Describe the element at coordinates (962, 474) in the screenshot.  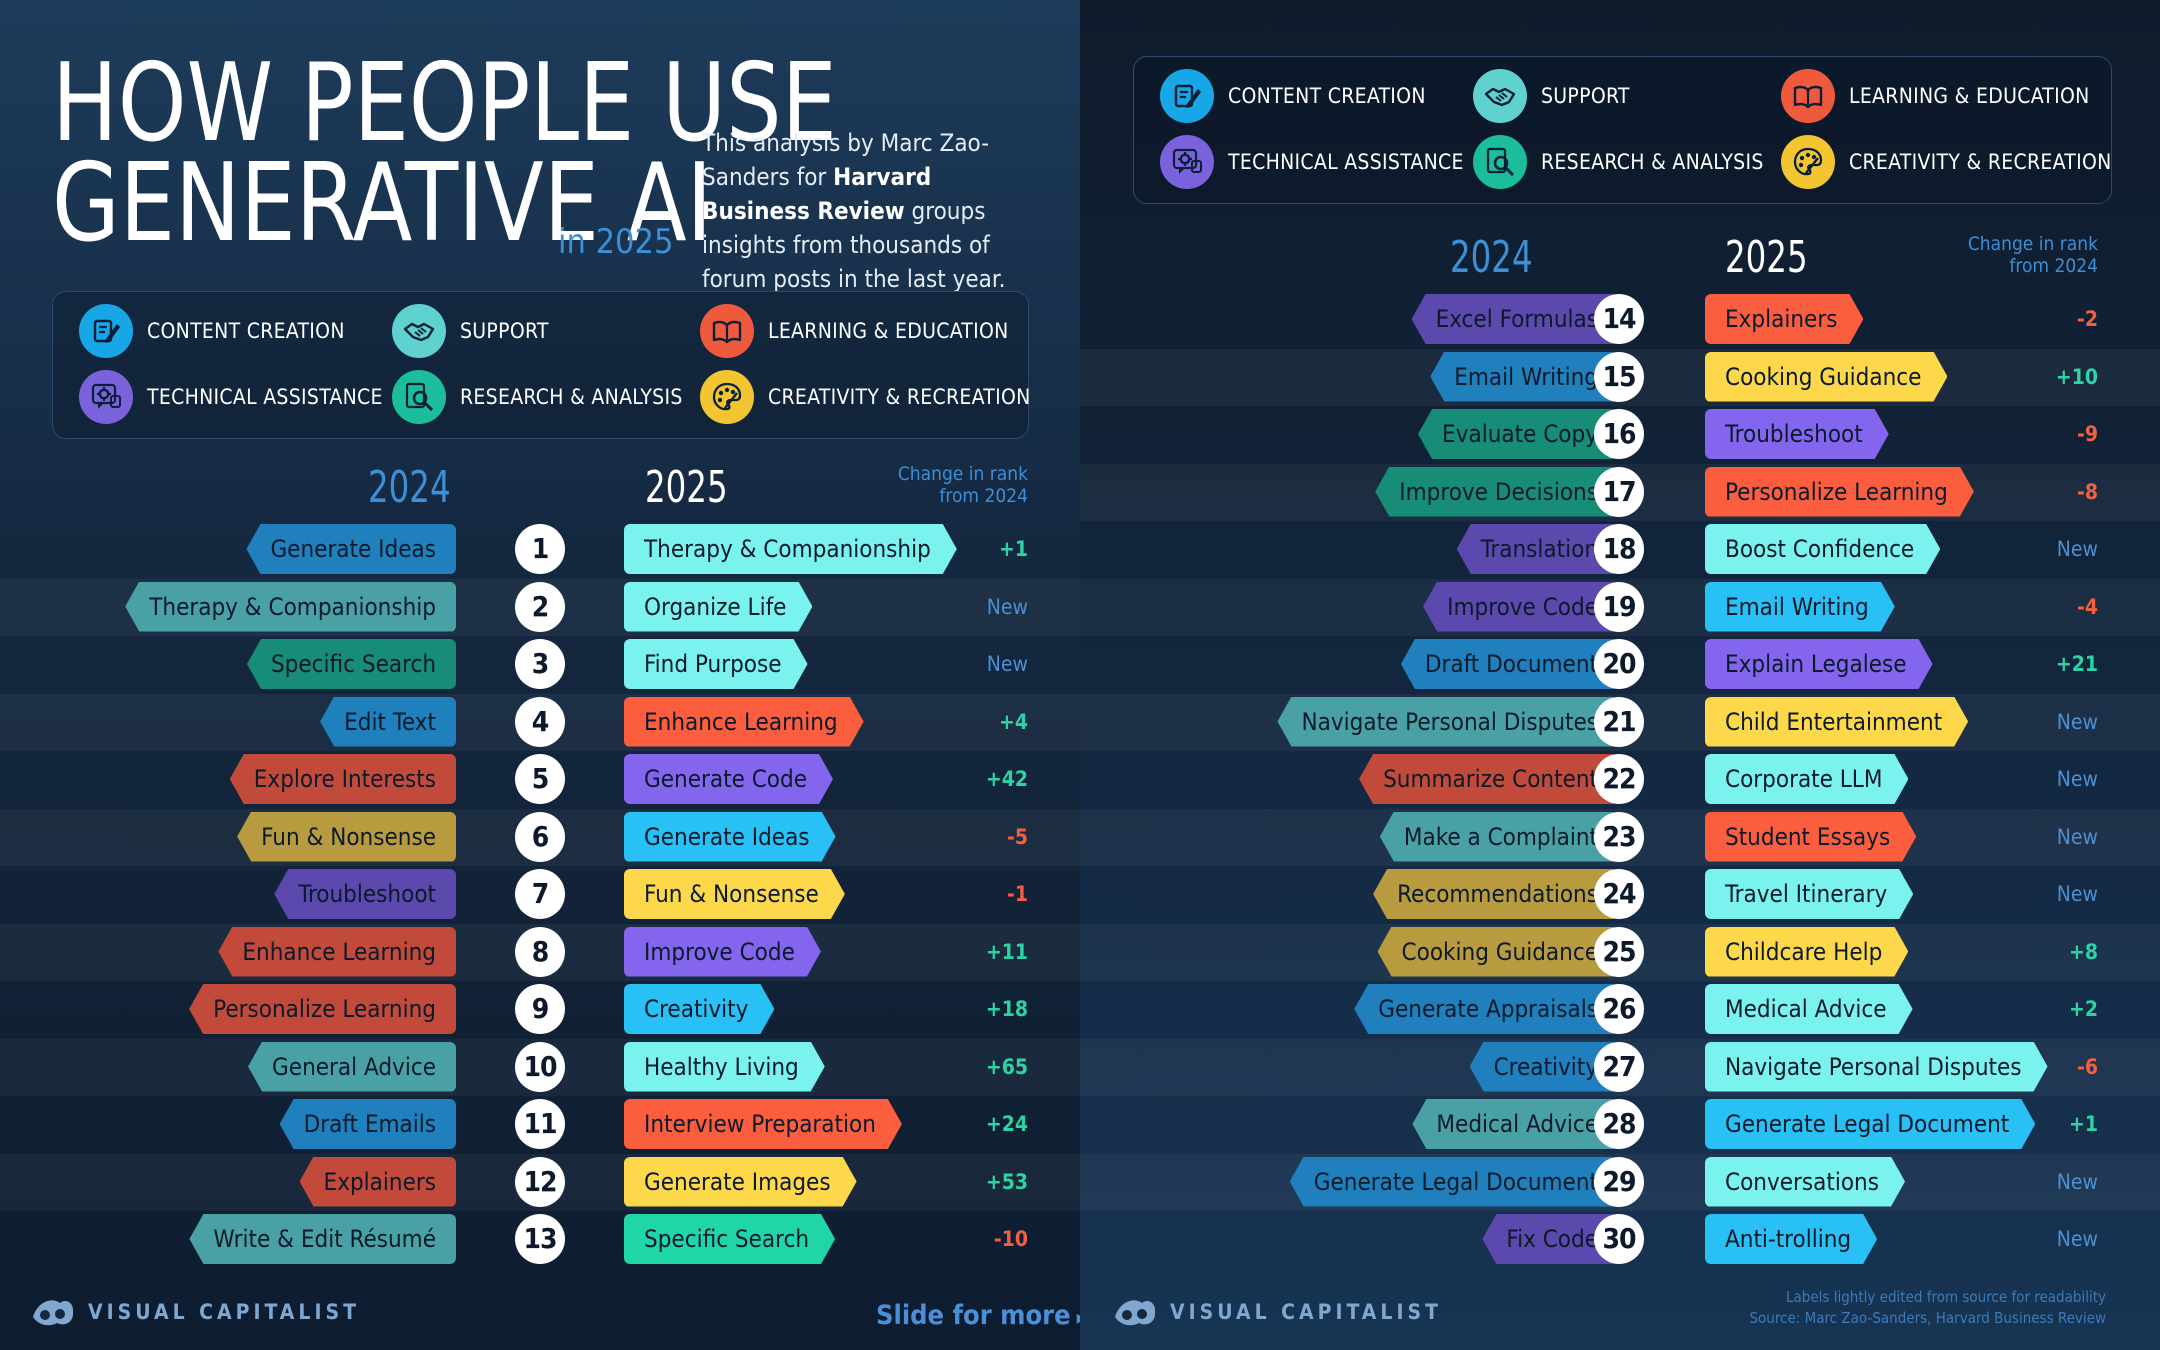
I see `change-header-line-1: Change in rank` at that location.